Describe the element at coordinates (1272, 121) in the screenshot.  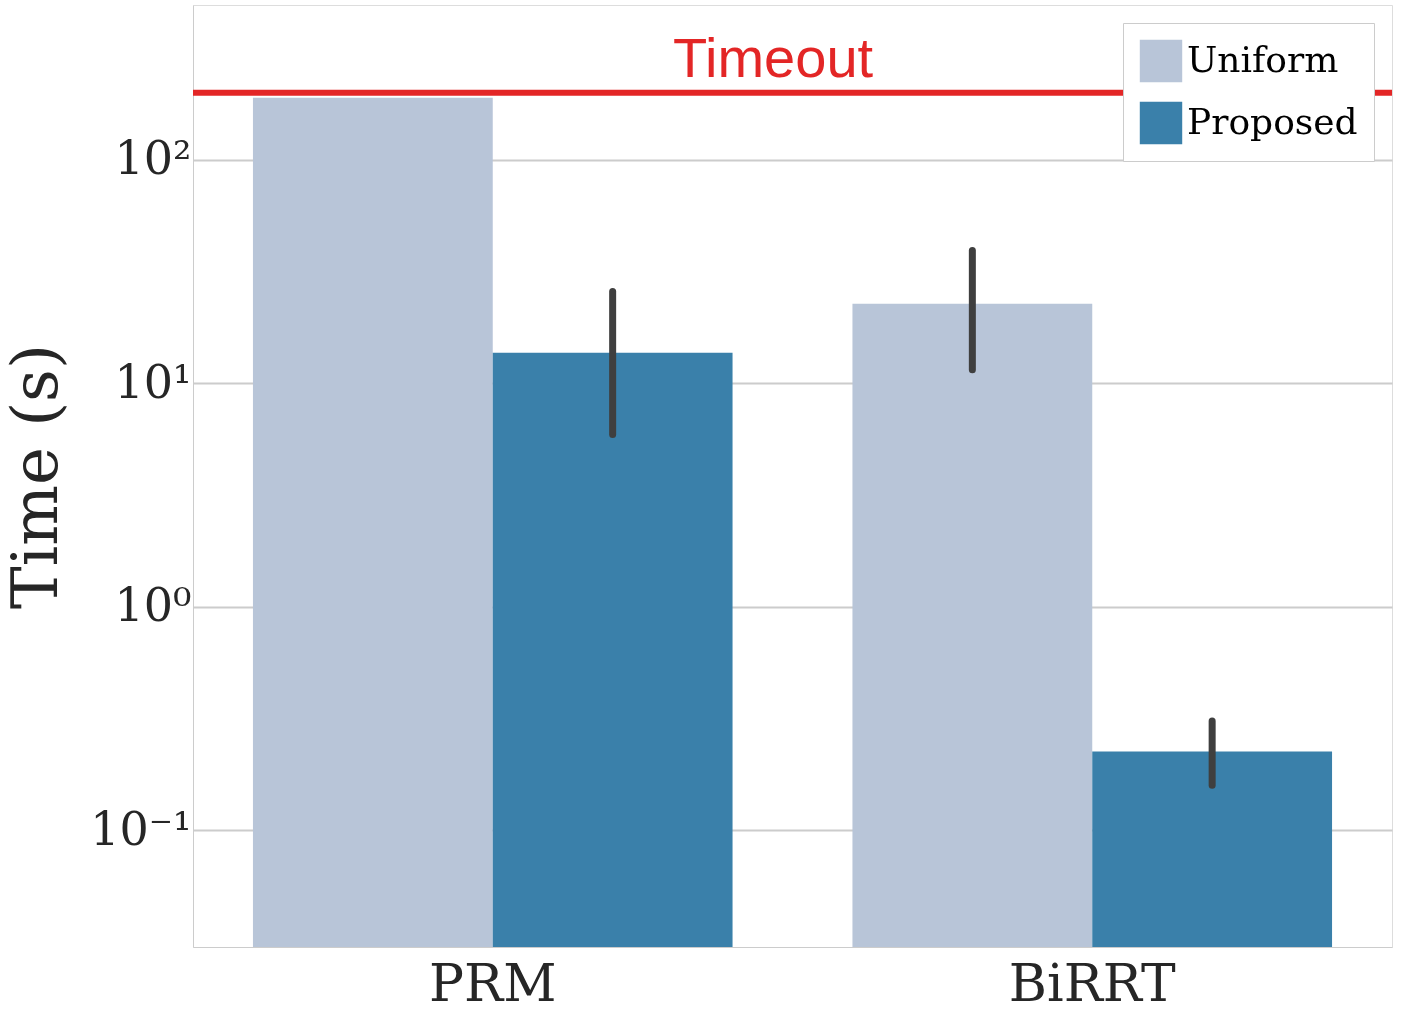
I see `legend-label: Proposed` at that location.